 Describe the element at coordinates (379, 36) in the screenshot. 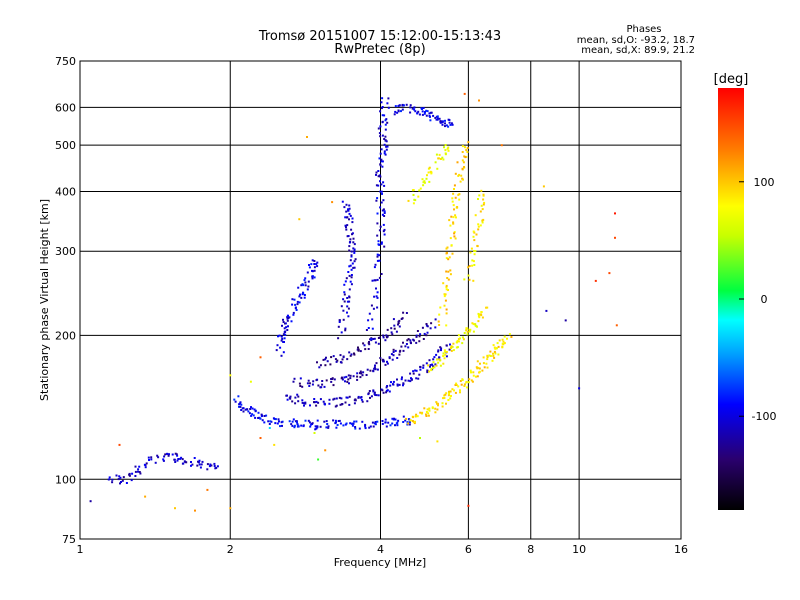

I see `chart-title: Tromsø 20151007 15:12:00-15:13:43` at that location.